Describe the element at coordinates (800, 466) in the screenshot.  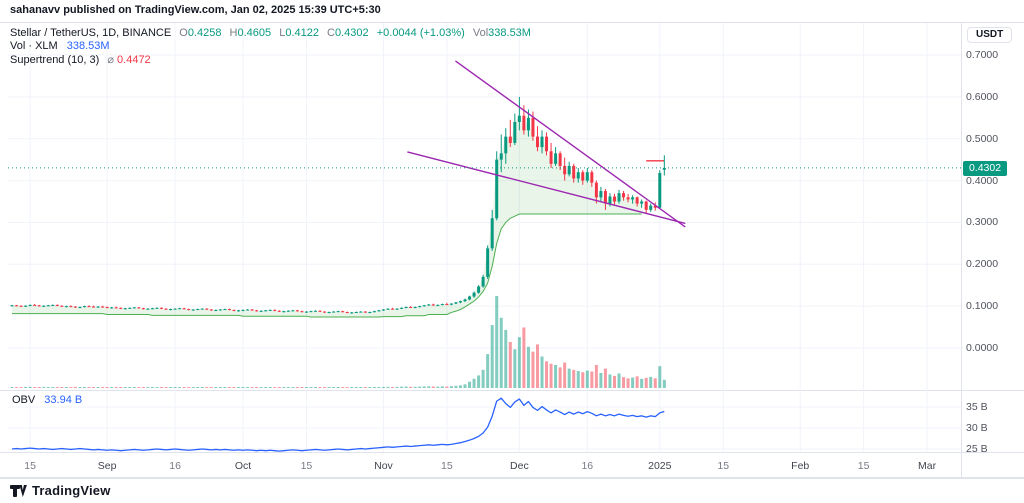
I see `time-axis-label: Feb` at that location.